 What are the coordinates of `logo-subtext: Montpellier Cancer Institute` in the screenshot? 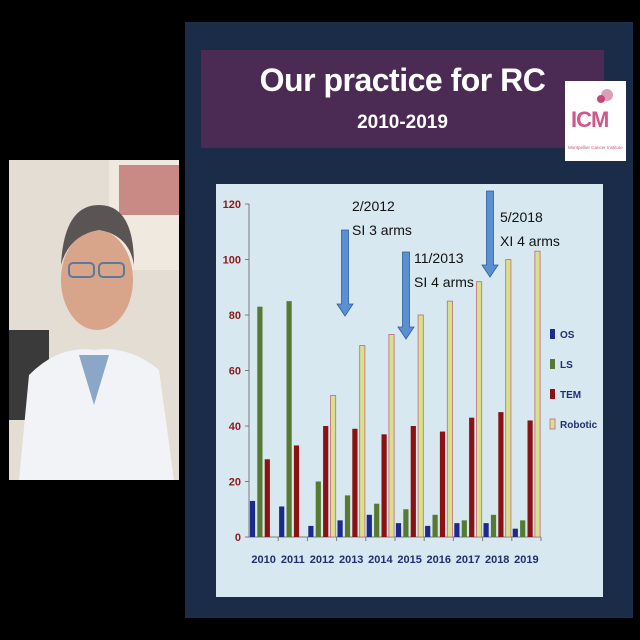 It's located at (595, 147).